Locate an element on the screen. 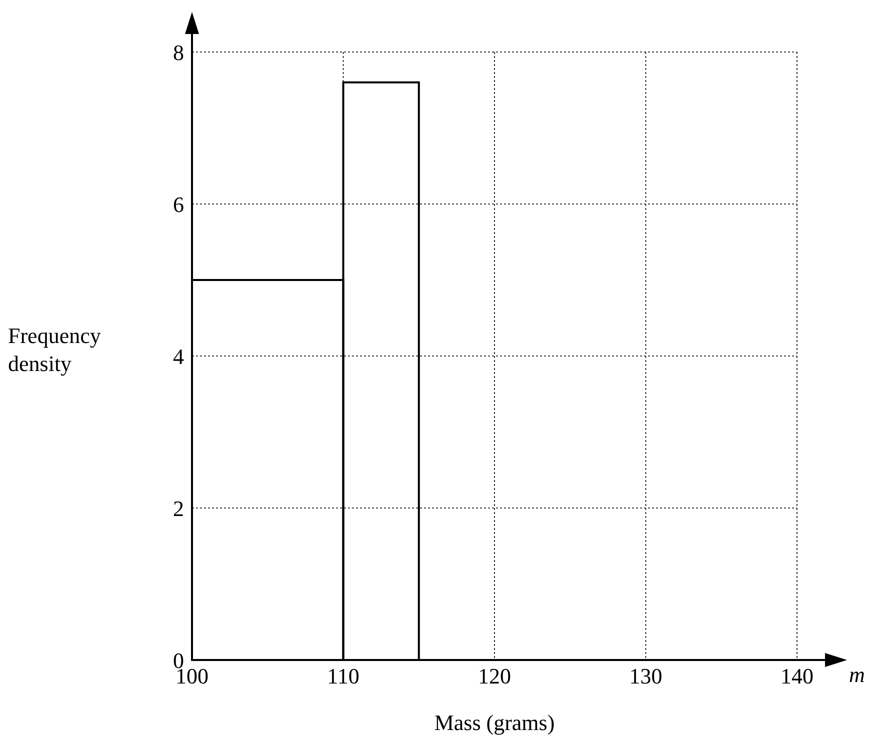 This screenshot has height=747, width=884. y-tick-label: 8 is located at coordinates (178, 52).